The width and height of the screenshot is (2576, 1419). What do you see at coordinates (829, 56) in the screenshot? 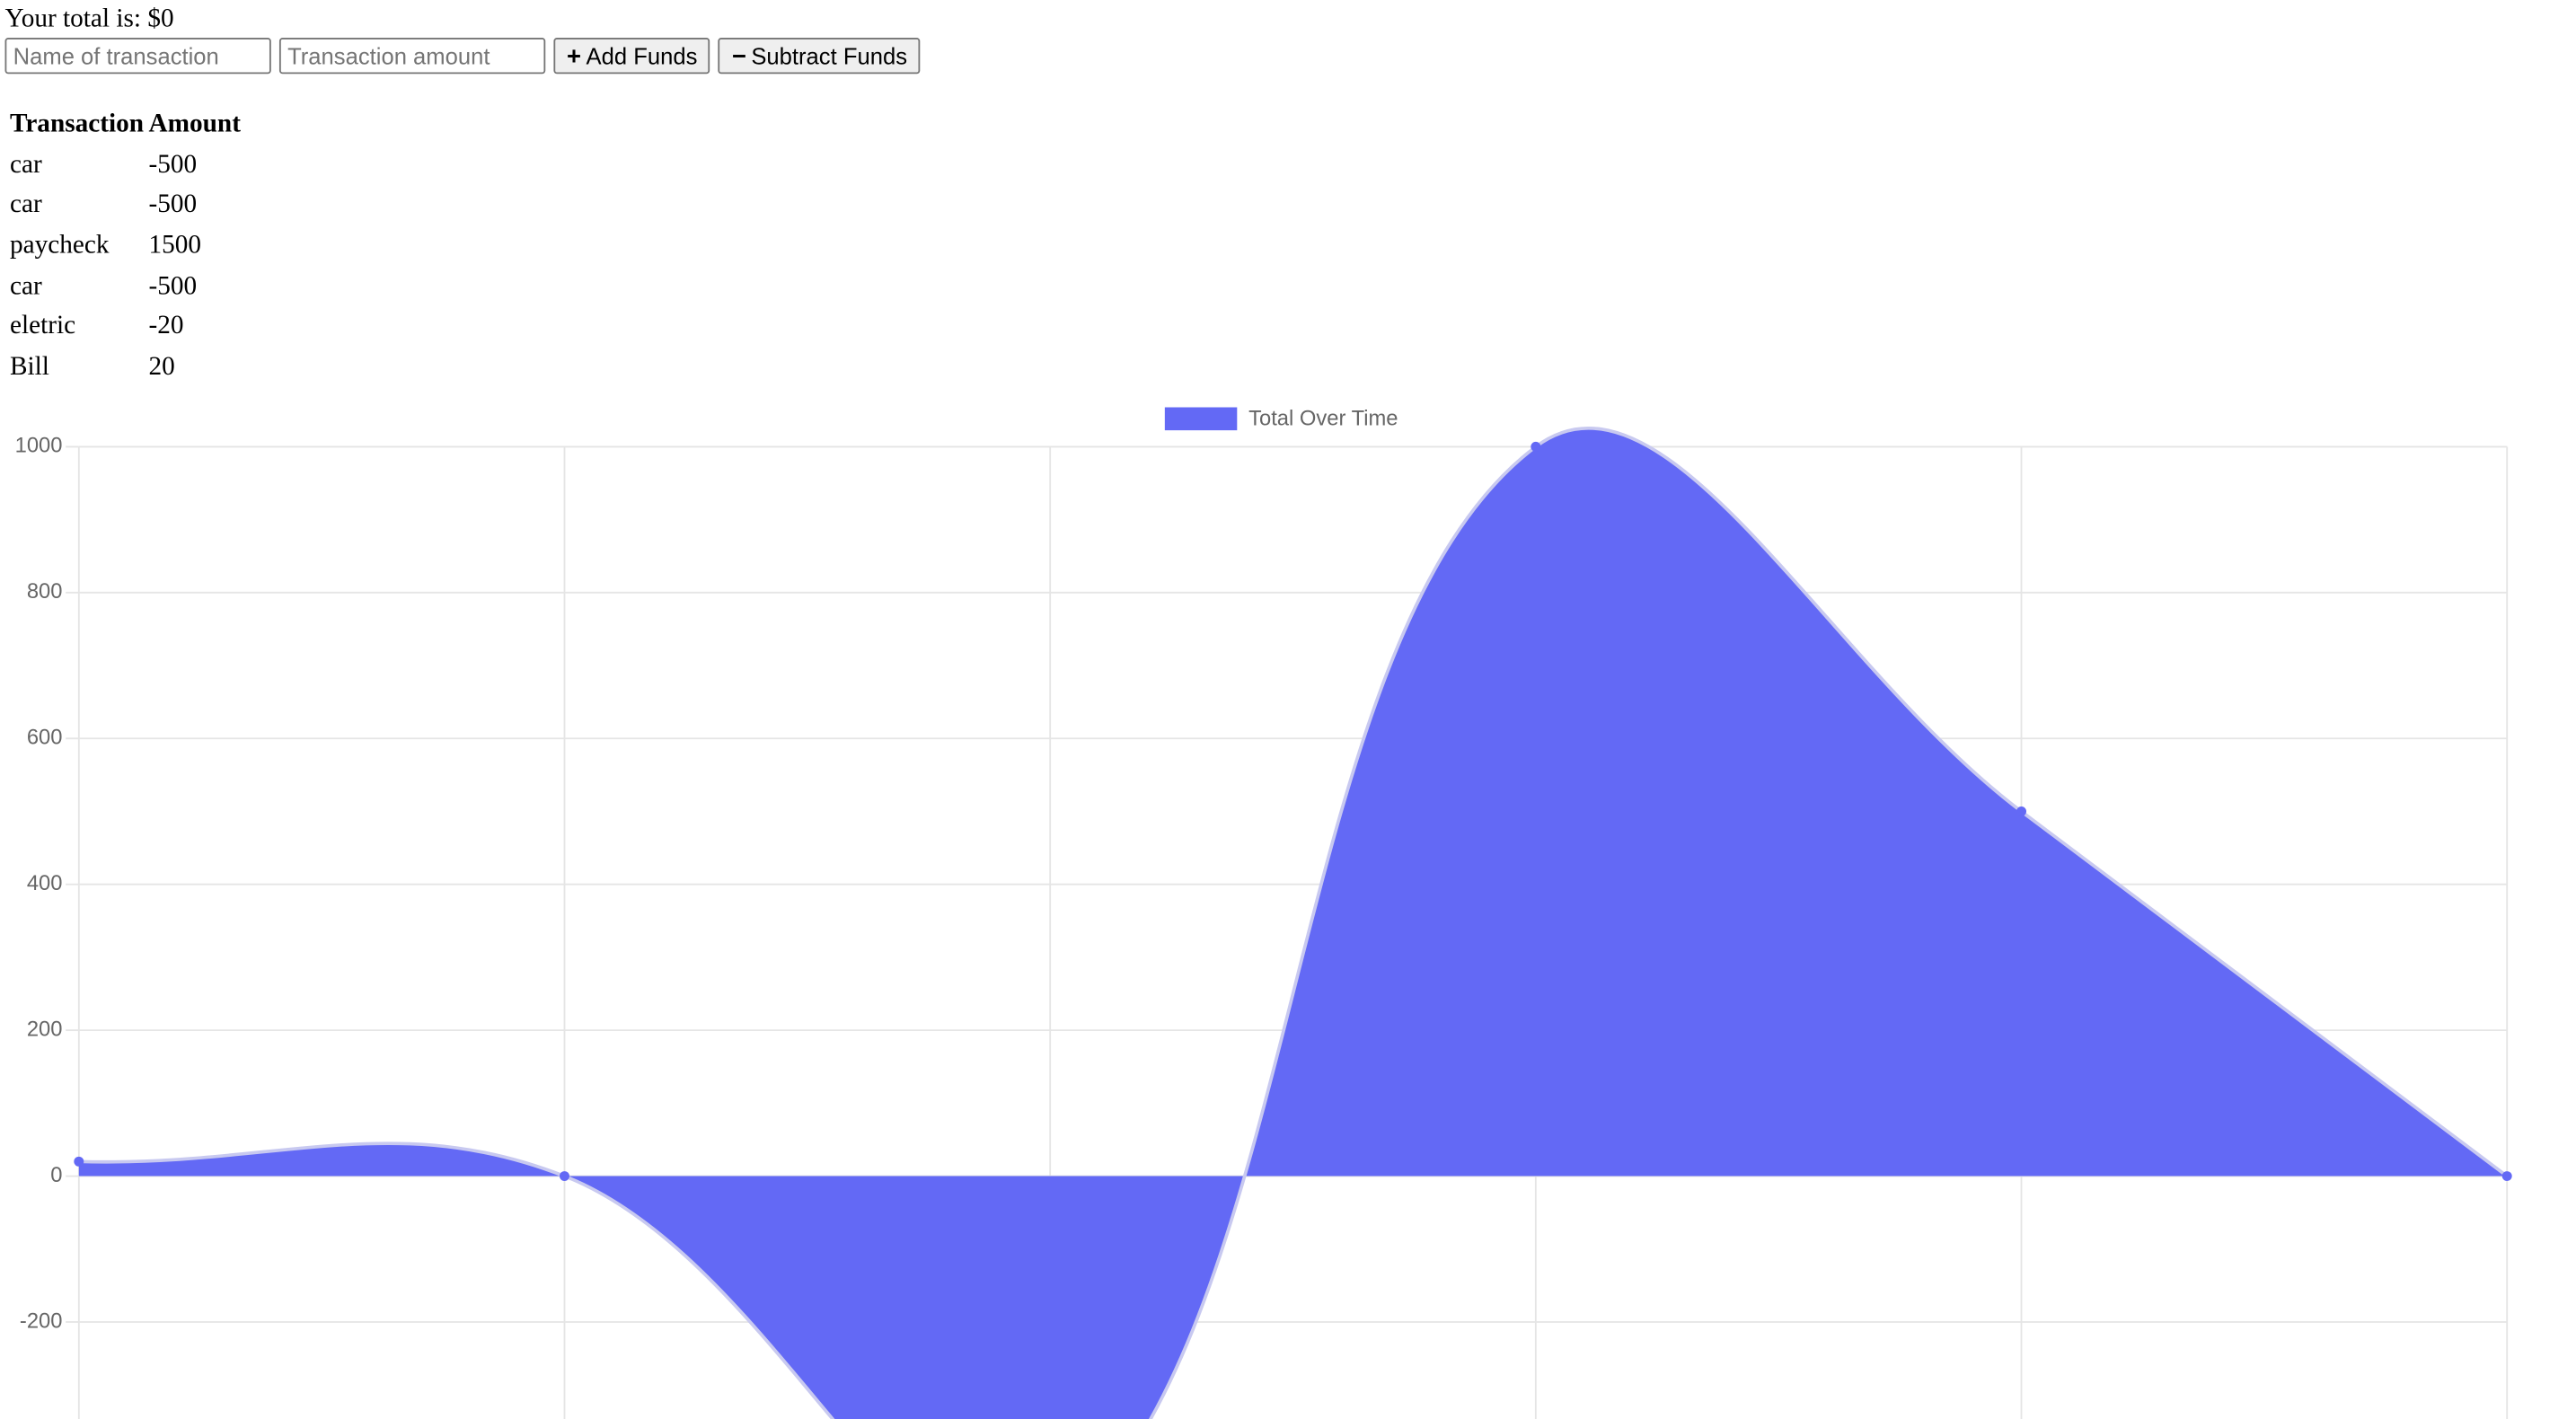
I see `subtract-label: Subtract Funds` at bounding box center [829, 56].